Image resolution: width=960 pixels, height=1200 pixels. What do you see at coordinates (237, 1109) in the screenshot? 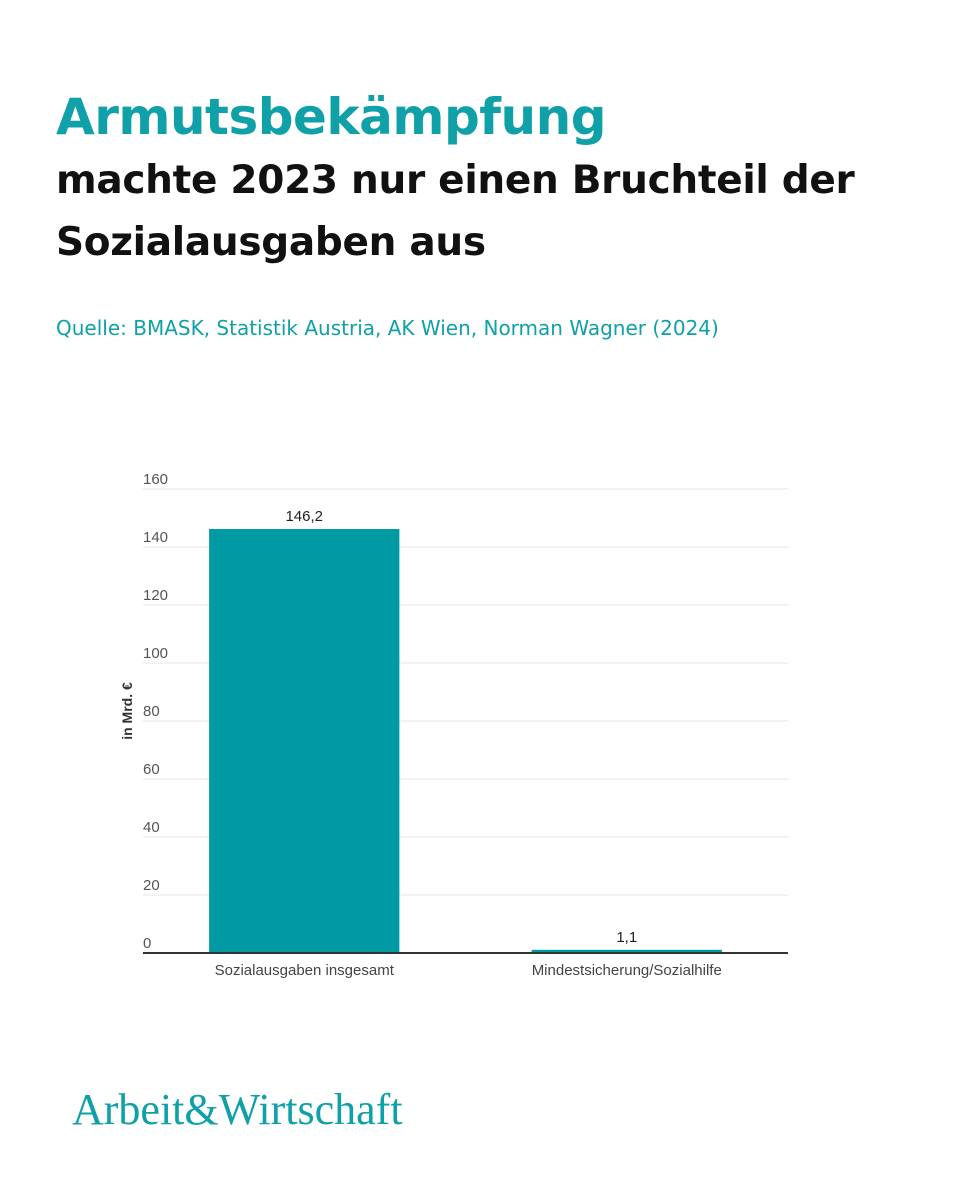
I see `brand-logo: Arbeit&Wirtschaft` at bounding box center [237, 1109].